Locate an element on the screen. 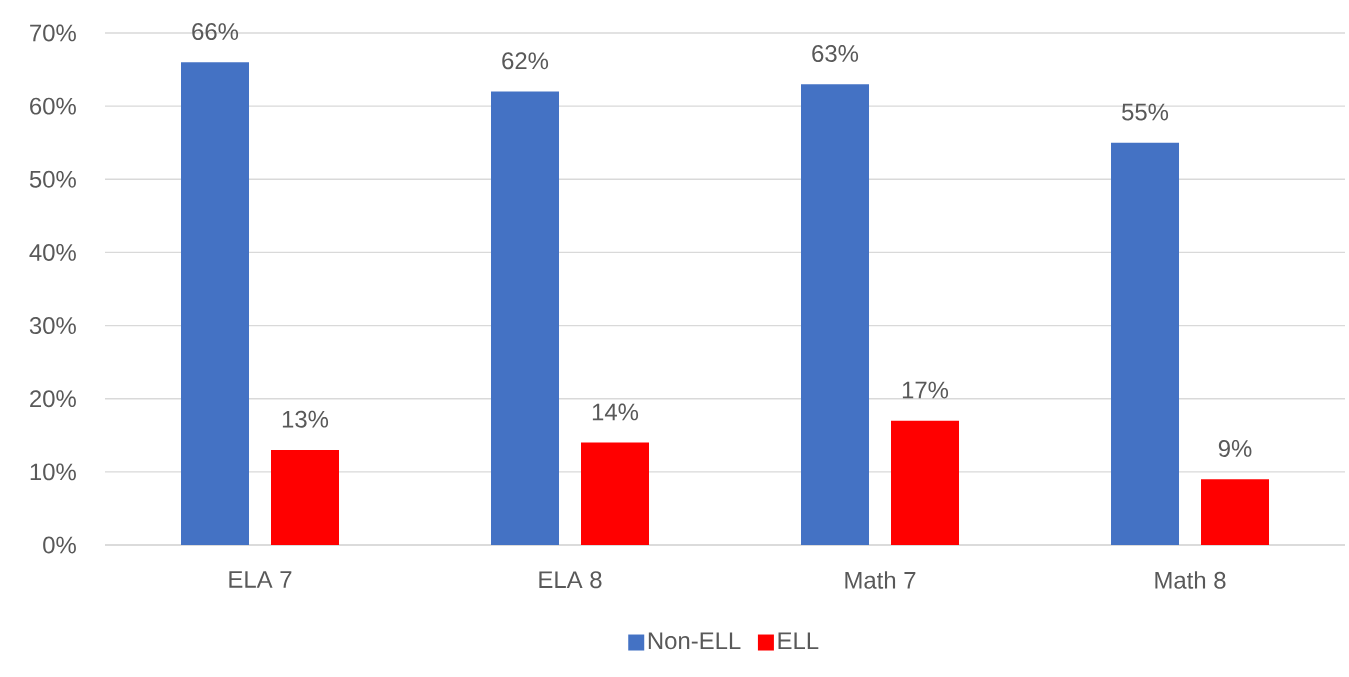  y-tick-label: 20% is located at coordinates (53, 399).